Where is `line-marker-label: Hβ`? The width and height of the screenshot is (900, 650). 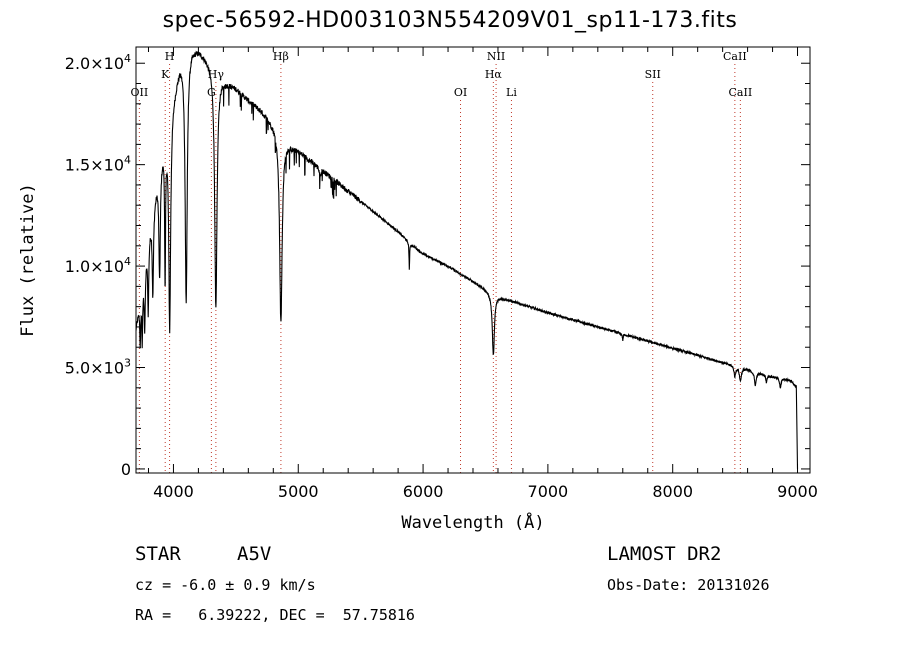 line-marker-label: Hβ is located at coordinates (281, 56).